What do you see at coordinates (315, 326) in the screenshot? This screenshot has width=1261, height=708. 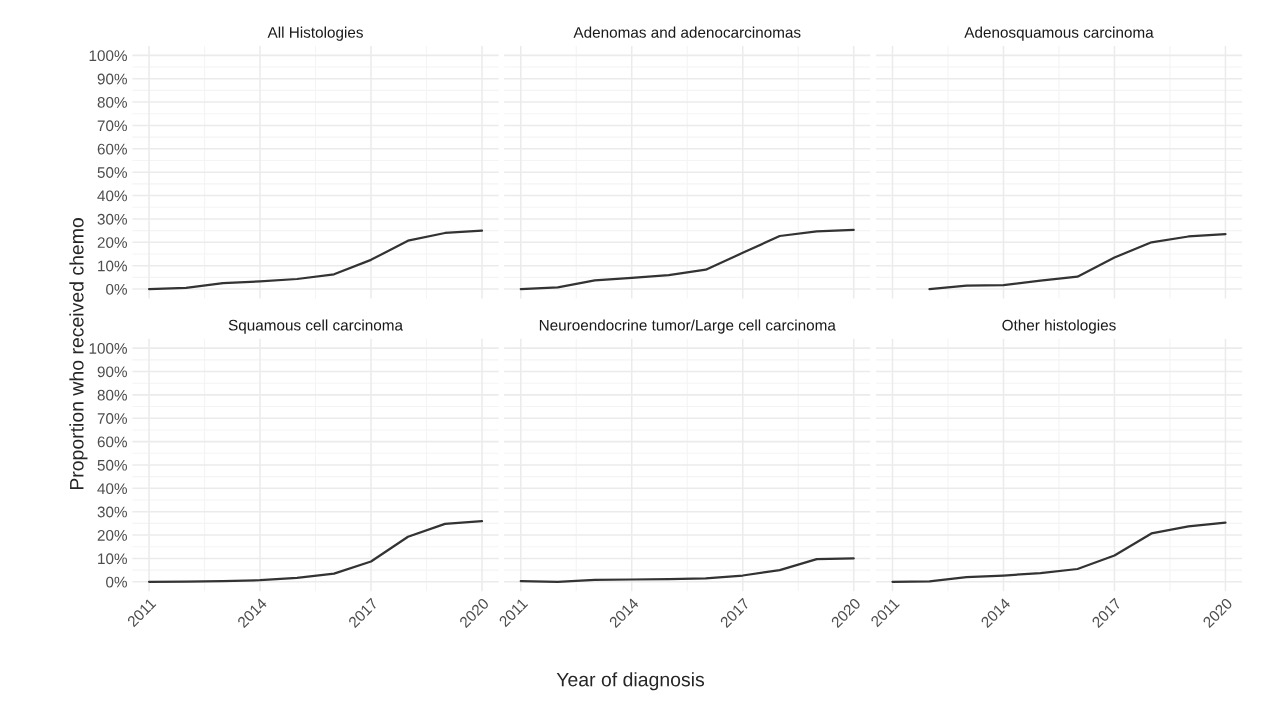 I see `chart-title: Squamous cell carcinoma` at bounding box center [315, 326].